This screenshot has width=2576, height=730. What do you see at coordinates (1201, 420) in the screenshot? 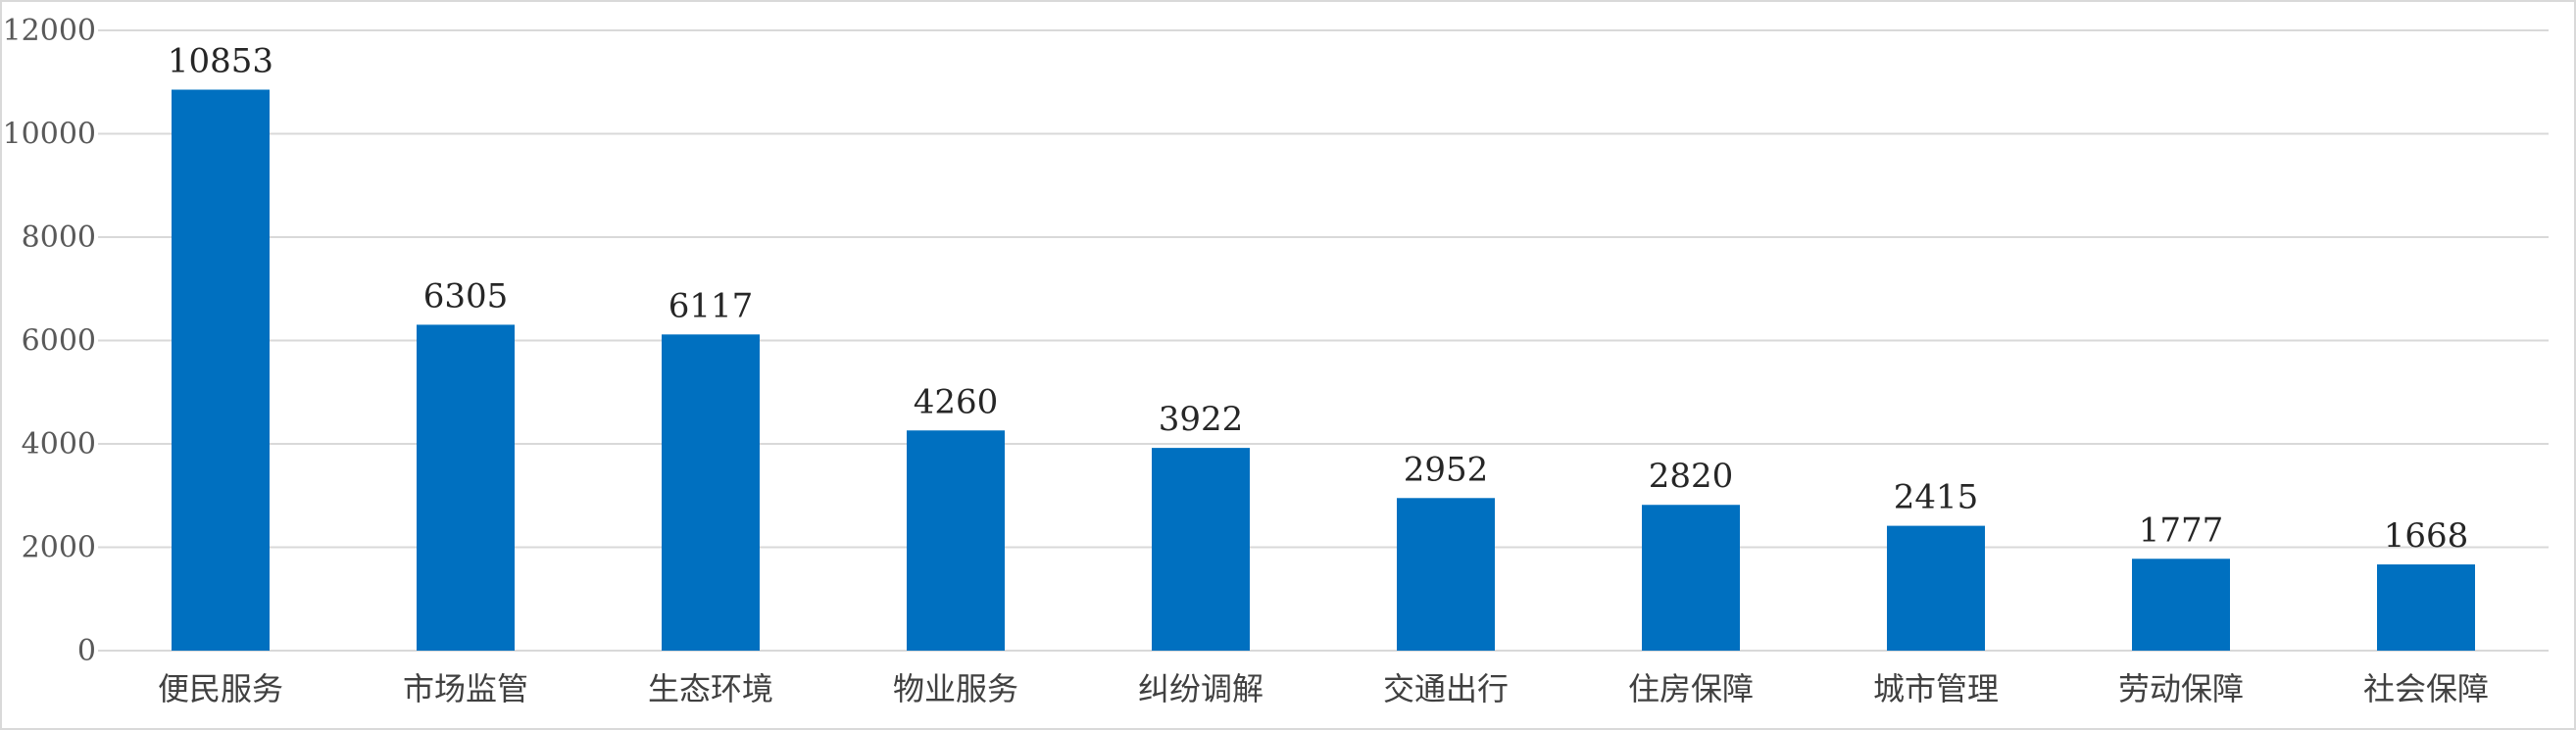
I see `bar-value-label: 3922` at bounding box center [1201, 420].